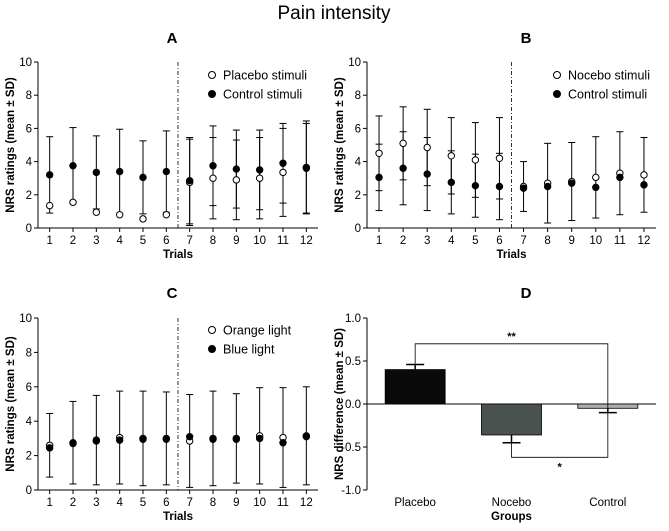  What do you see at coordinates (73, 503) in the screenshot?
I see `panel-c-x-tick-label: 2` at bounding box center [73, 503].